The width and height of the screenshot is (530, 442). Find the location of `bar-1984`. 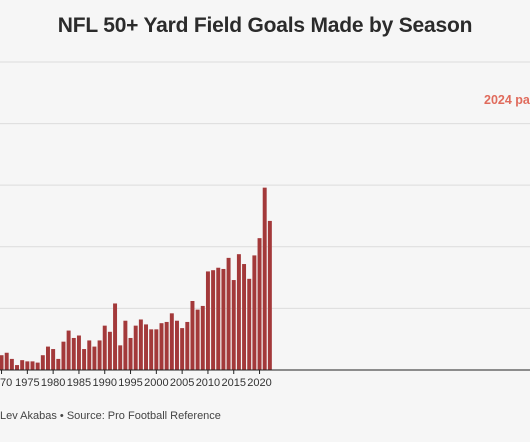

bar-1984 is located at coordinates (73, 353).